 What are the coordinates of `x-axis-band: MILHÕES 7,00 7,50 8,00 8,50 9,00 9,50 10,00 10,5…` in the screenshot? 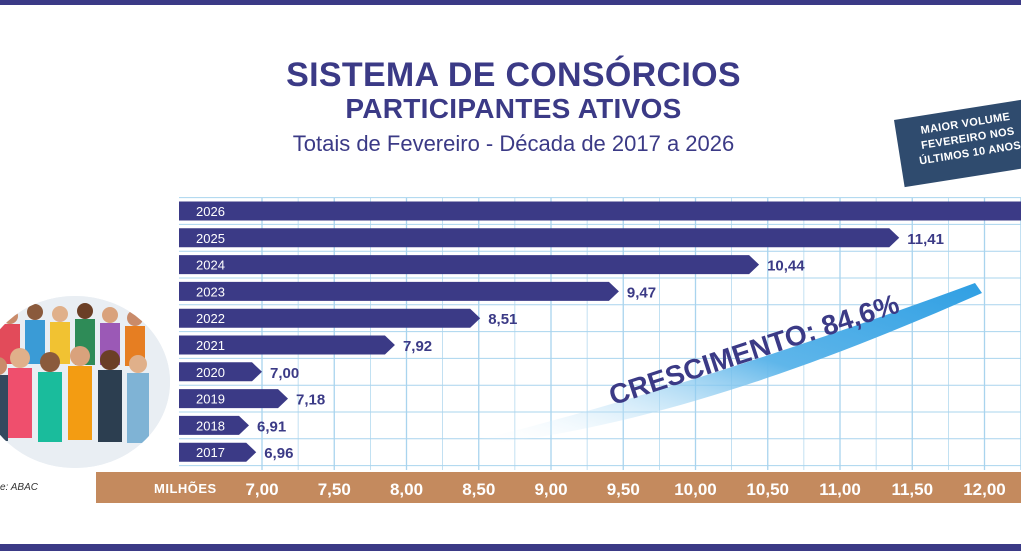 It's located at (558, 487).